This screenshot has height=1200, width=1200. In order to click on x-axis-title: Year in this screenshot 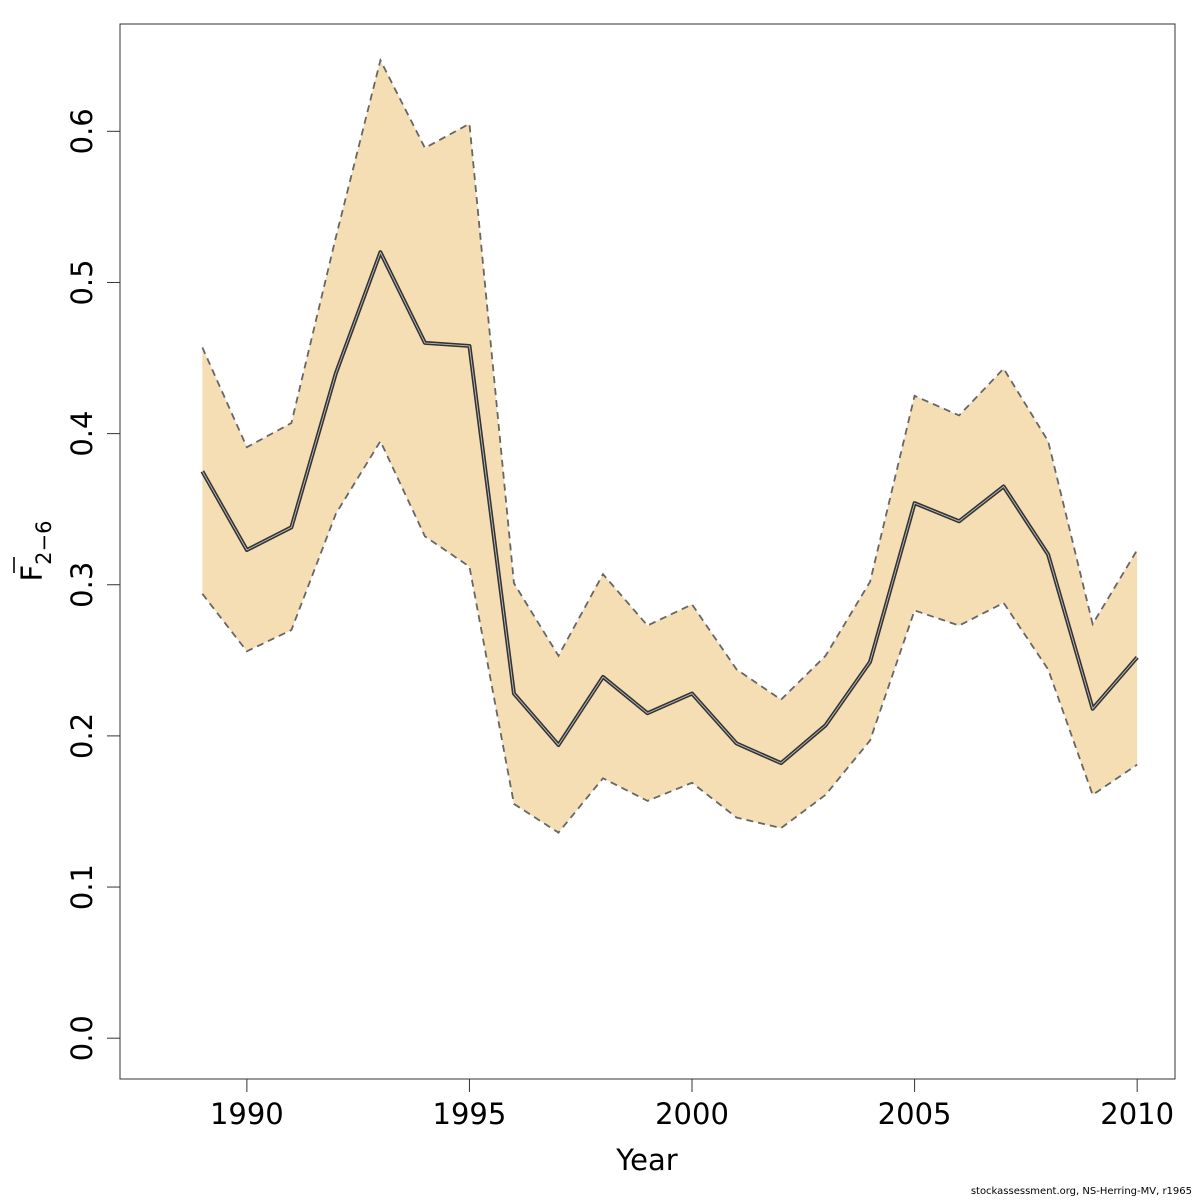, I will do `click(646, 1160)`.